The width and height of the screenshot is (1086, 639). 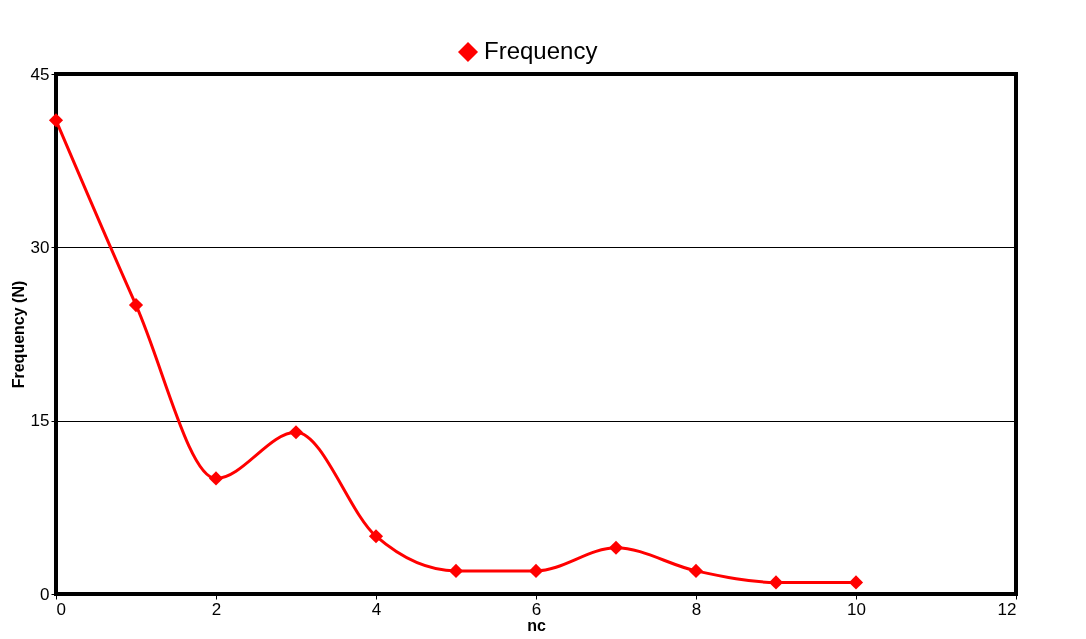 What do you see at coordinates (40, 74) in the screenshot?
I see `y-tick-label: 45` at bounding box center [40, 74].